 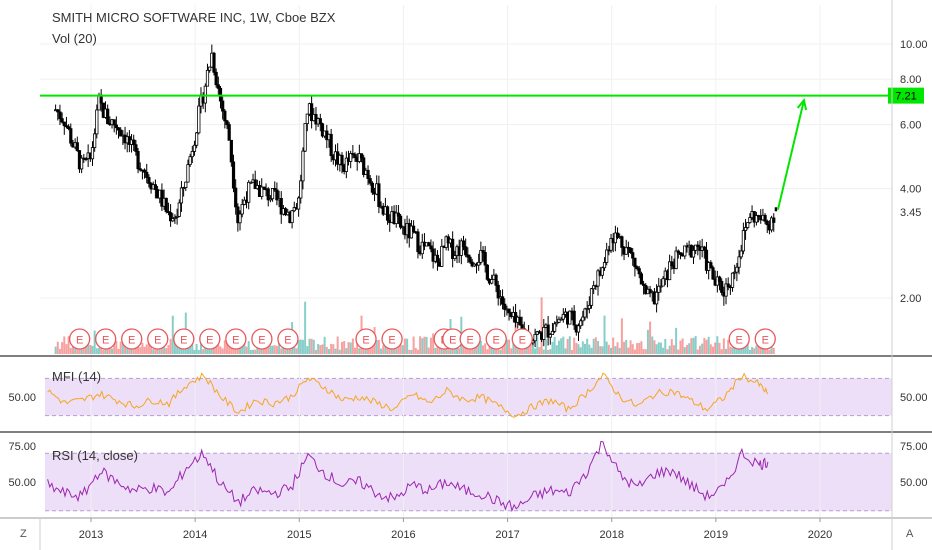 I want to click on corner-left: Z, so click(x=23, y=534).